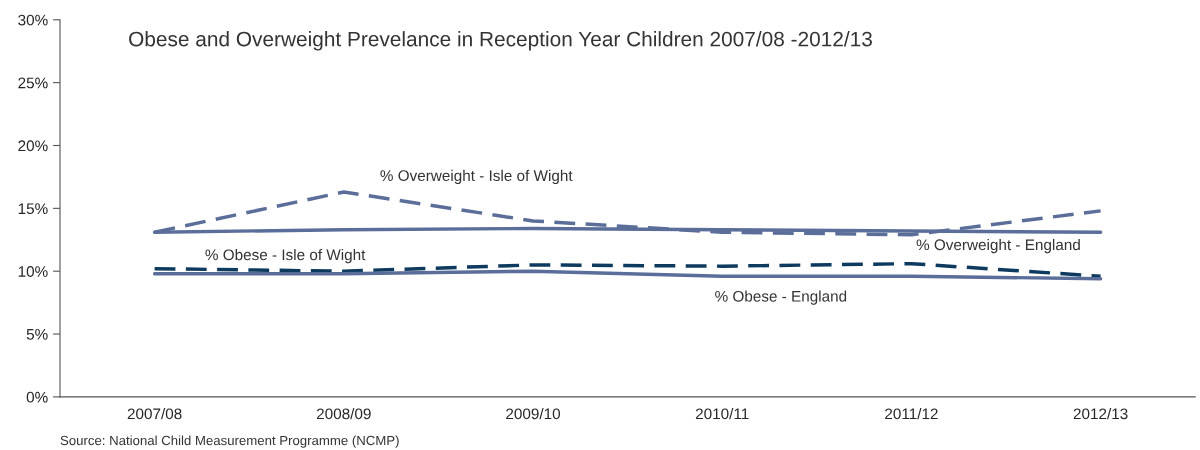  I want to click on y-tick-label: 10%, so click(33, 271).